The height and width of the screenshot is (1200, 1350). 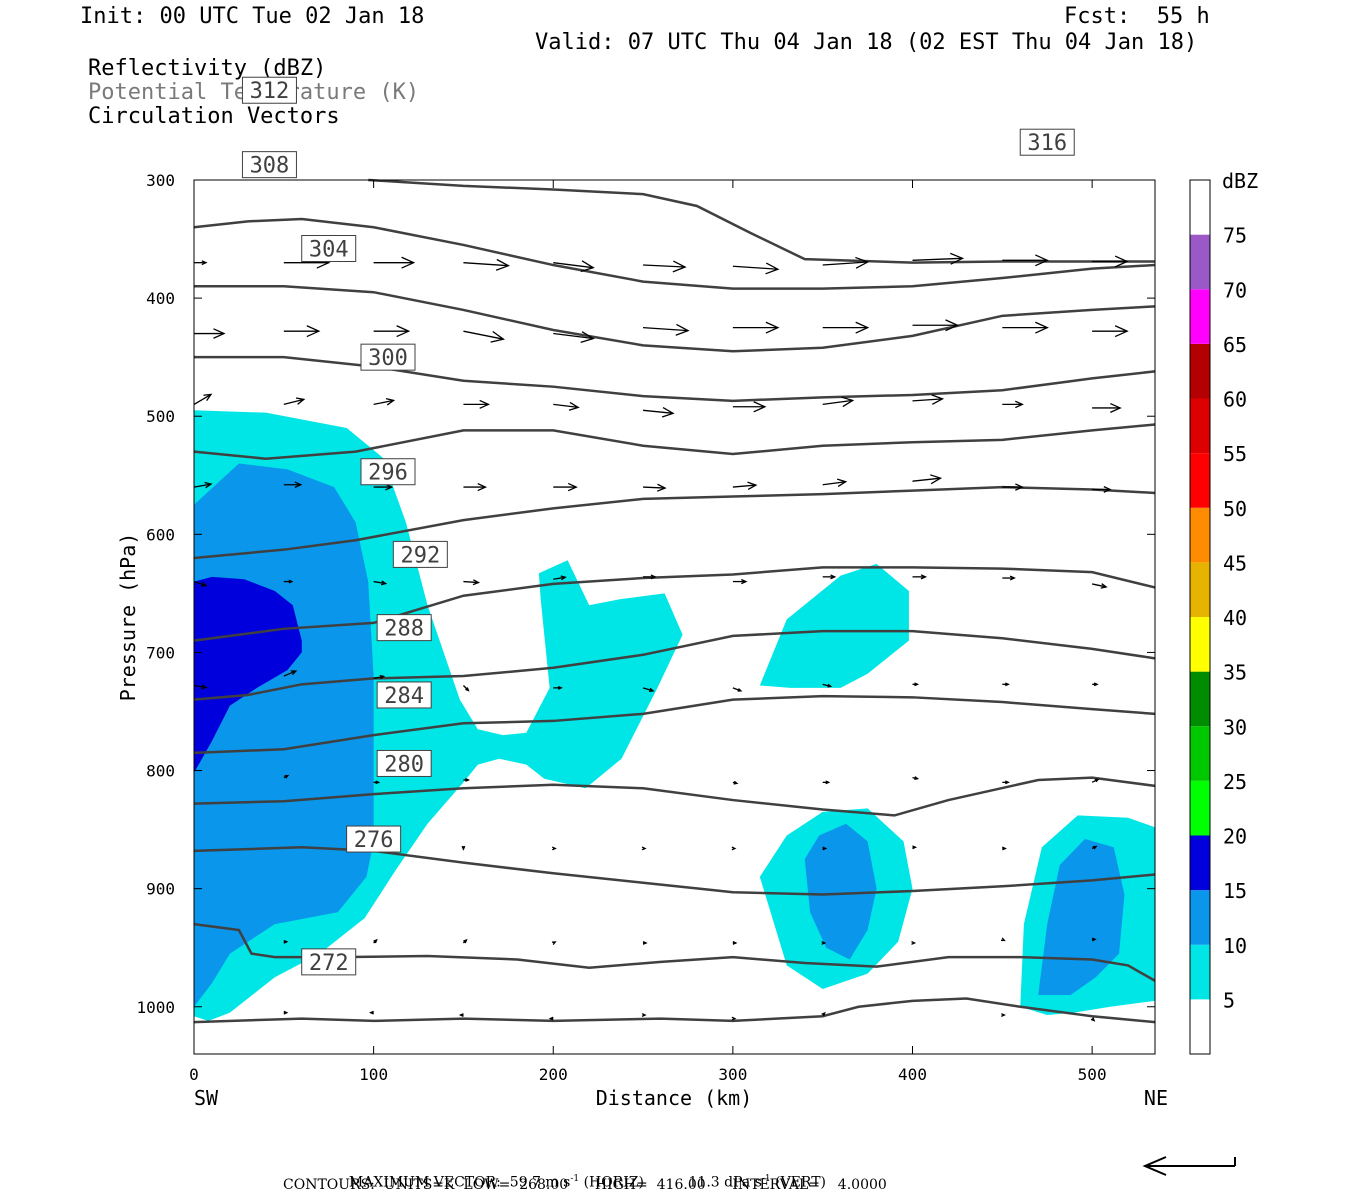 I want to click on theta-label-296: 296, so click(x=388, y=473).